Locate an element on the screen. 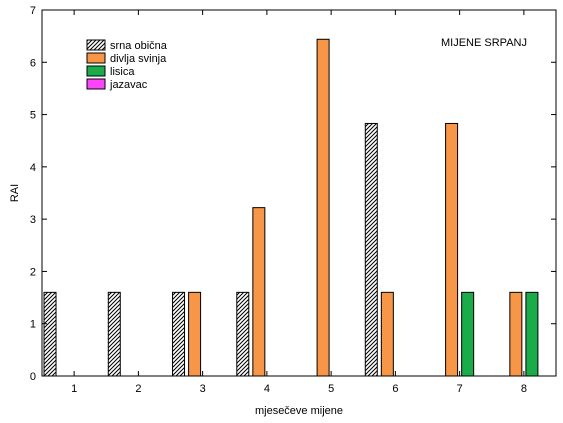  x-tick-label: 7 is located at coordinates (460, 389).